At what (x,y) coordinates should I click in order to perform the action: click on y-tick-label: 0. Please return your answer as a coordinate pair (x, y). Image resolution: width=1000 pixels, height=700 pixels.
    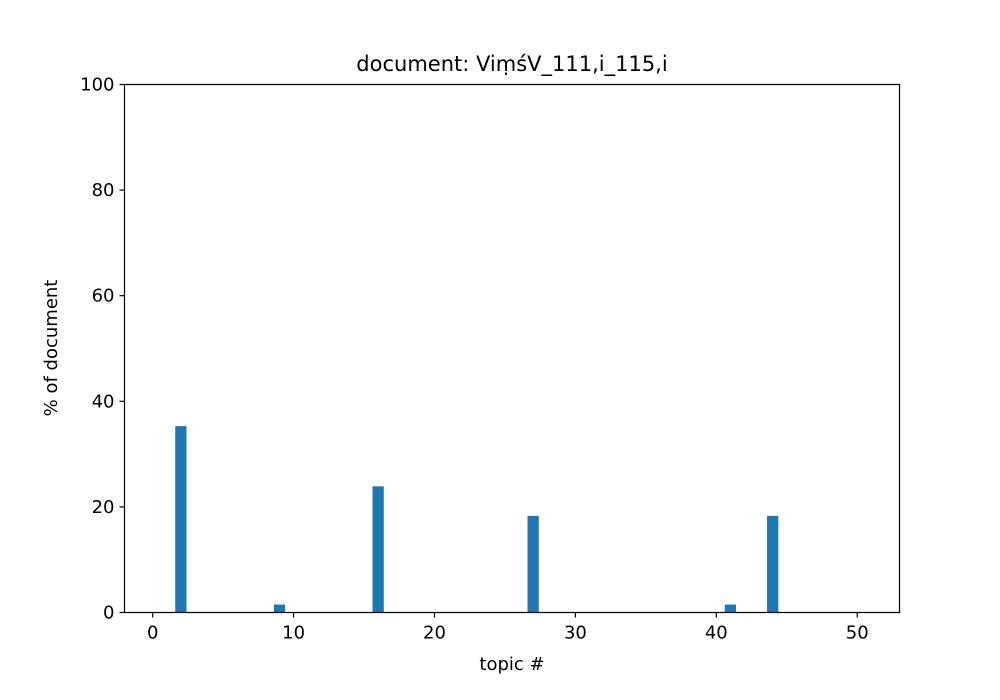
    Looking at the image, I should click on (108, 613).